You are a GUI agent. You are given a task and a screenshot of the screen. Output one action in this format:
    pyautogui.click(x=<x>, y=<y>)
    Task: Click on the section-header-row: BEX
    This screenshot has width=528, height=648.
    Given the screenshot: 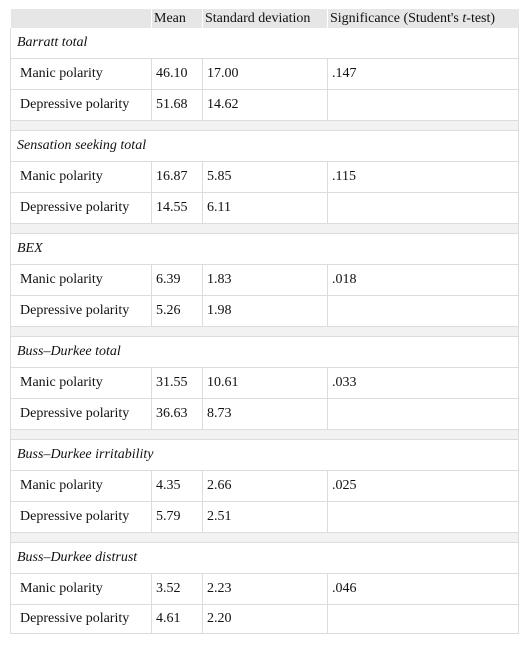 What is the action you would take?
    pyautogui.click(x=264, y=249)
    